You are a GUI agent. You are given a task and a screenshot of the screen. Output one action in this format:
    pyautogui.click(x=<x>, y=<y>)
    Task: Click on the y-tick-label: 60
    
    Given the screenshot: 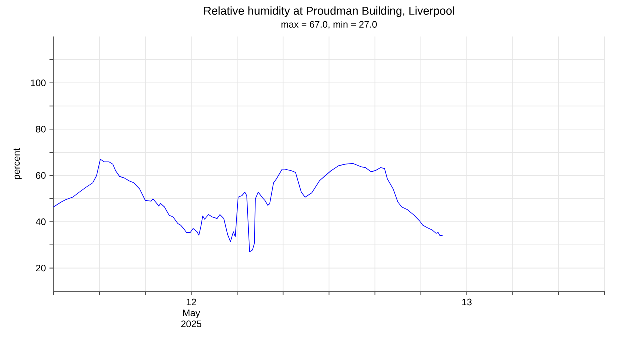 What is the action you would take?
    pyautogui.click(x=41, y=175)
    